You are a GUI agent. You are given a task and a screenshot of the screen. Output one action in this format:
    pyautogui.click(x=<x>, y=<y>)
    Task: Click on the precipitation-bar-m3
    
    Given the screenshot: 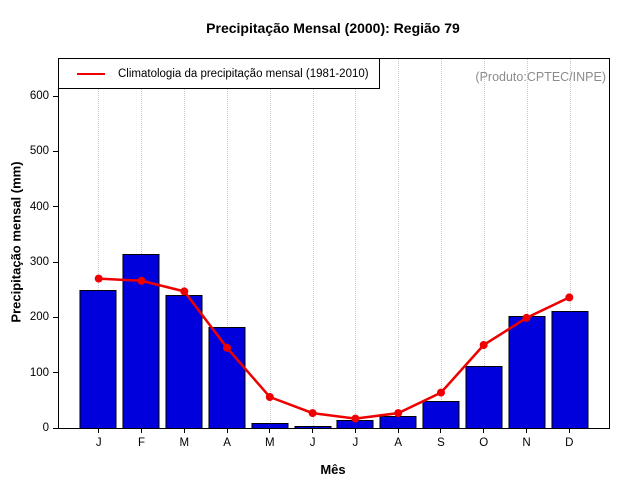 What is the action you would take?
    pyautogui.click(x=184, y=361)
    